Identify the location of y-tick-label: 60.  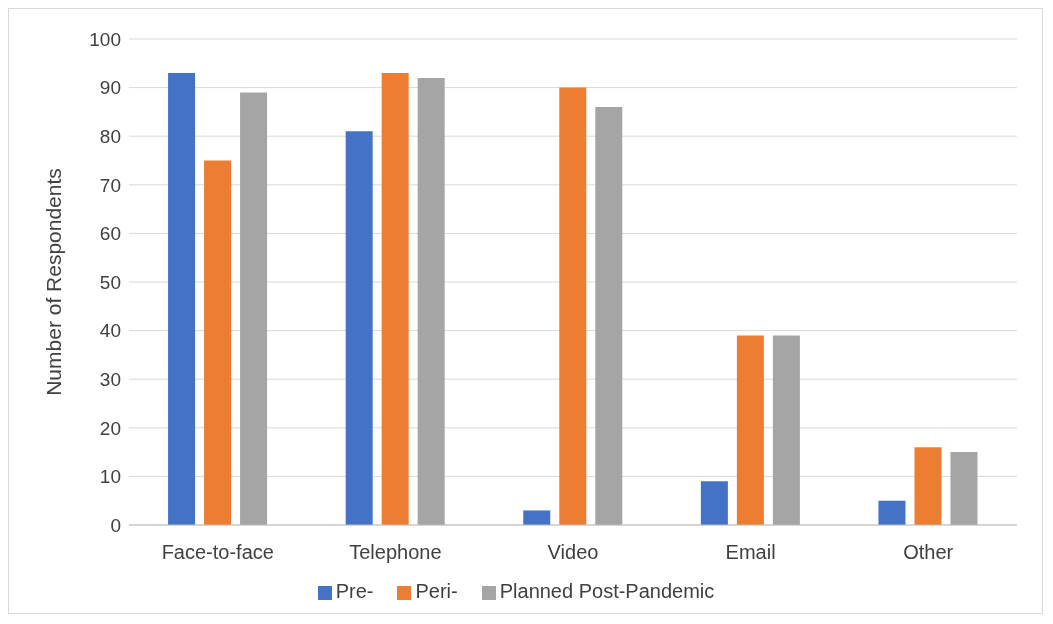
(110, 234).